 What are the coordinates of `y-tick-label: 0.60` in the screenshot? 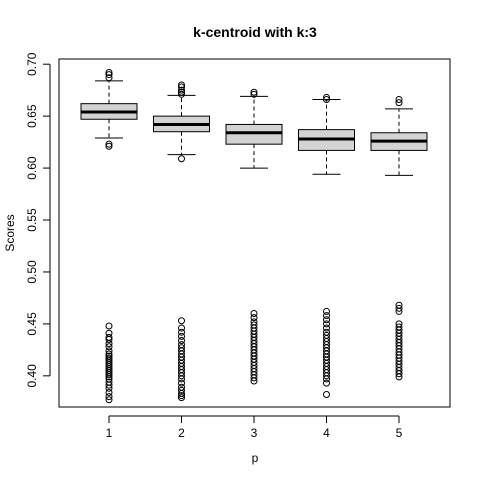 It's located at (32, 168).